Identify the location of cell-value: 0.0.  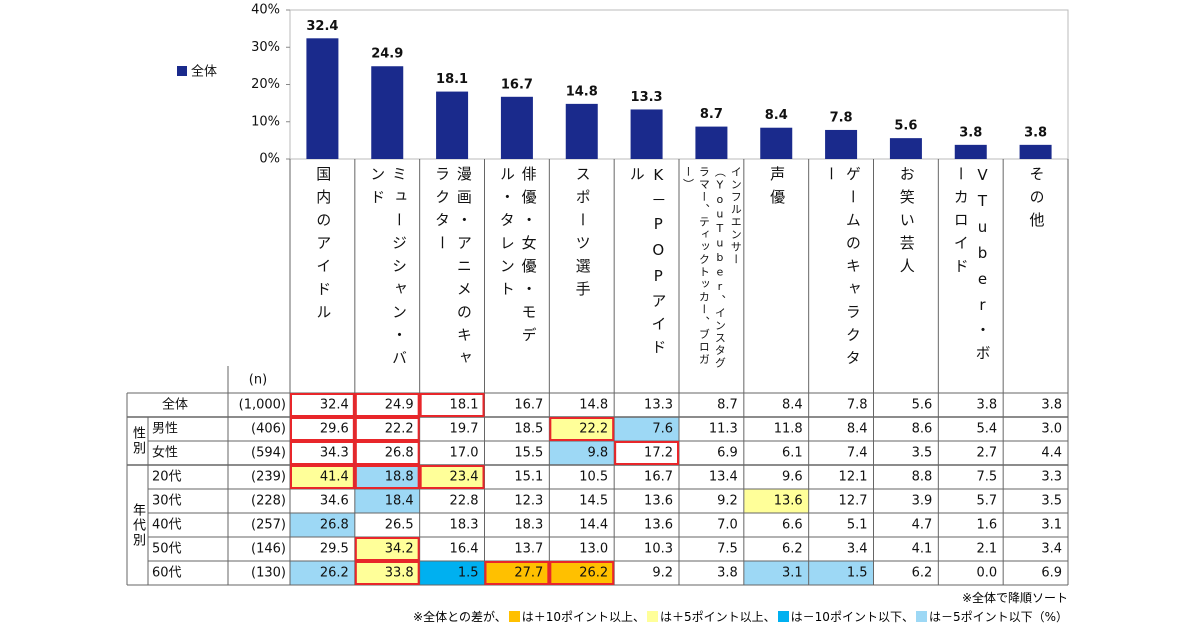
(986, 573).